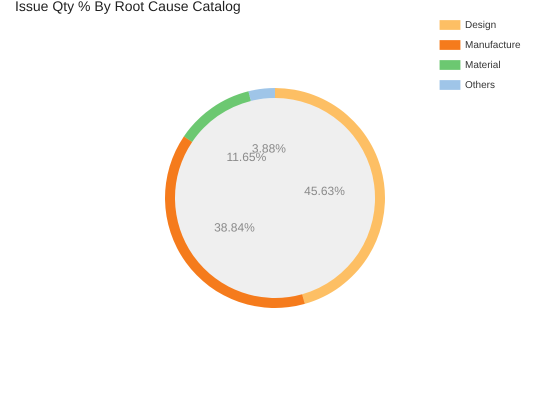 This screenshot has height=420, width=550. I want to click on data-label: 45.63%, so click(325, 191).